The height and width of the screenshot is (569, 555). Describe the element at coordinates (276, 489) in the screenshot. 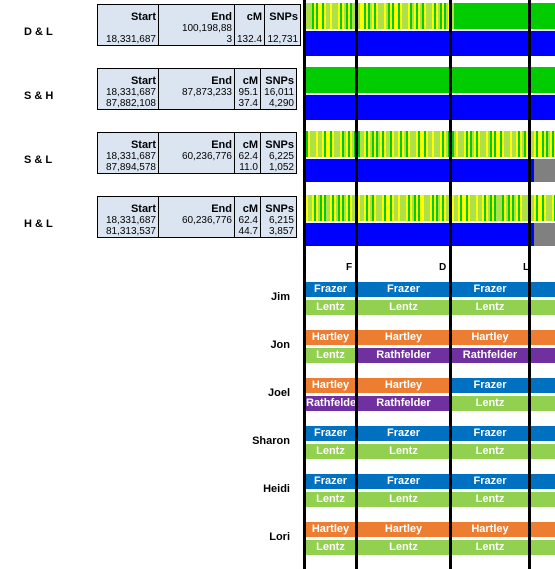

I see `person-name: Heidi` at that location.